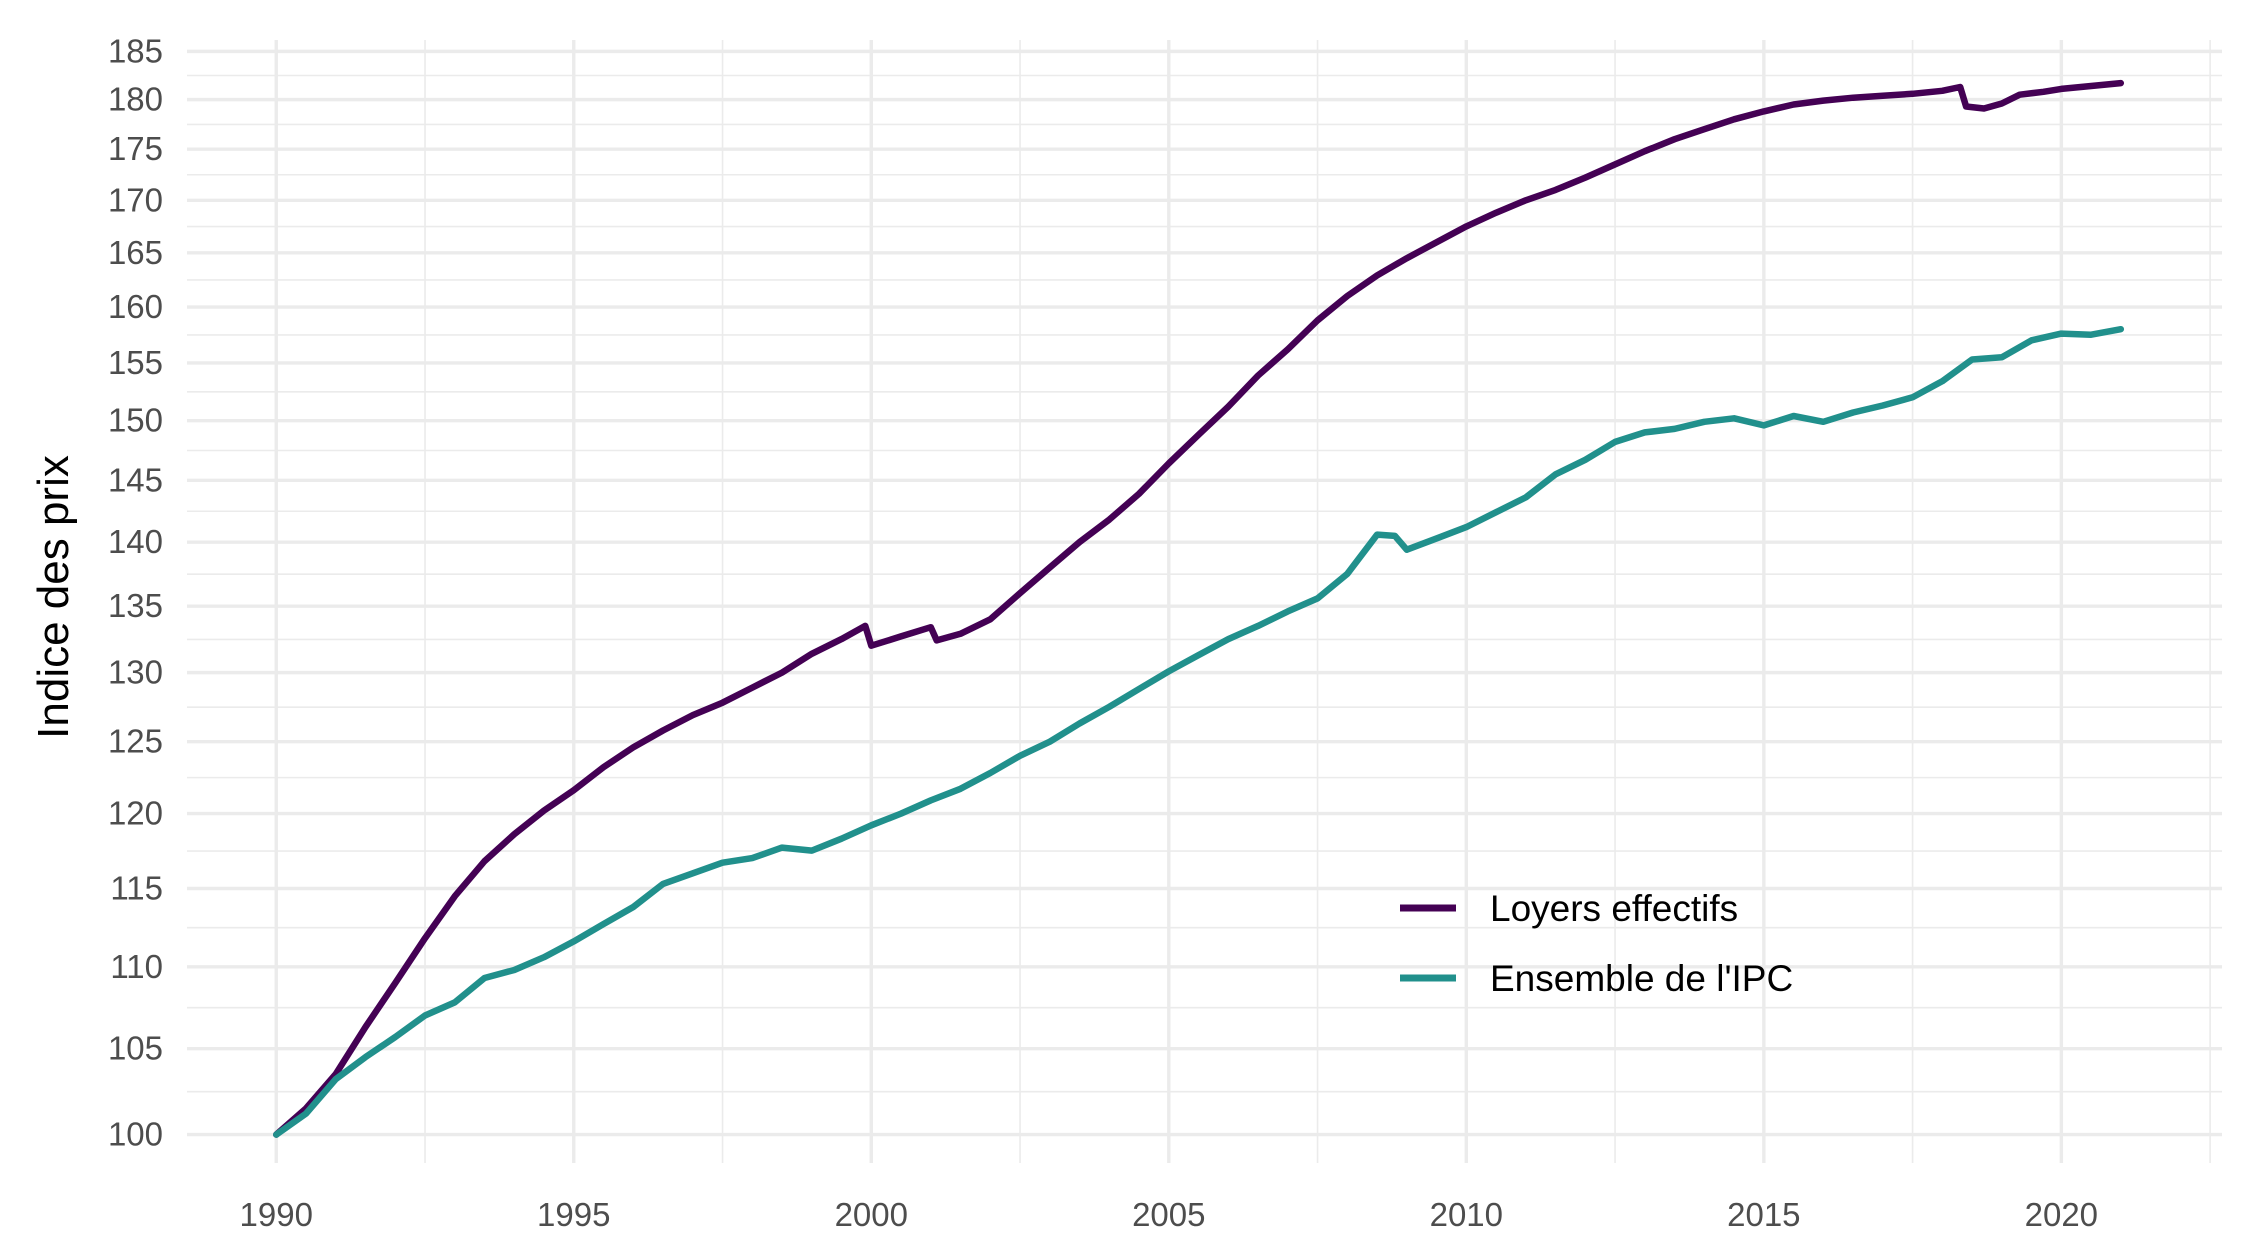 The width and height of the screenshot is (2250, 1260). Describe the element at coordinates (135, 306) in the screenshot. I see `y-tick-label: 160` at that location.